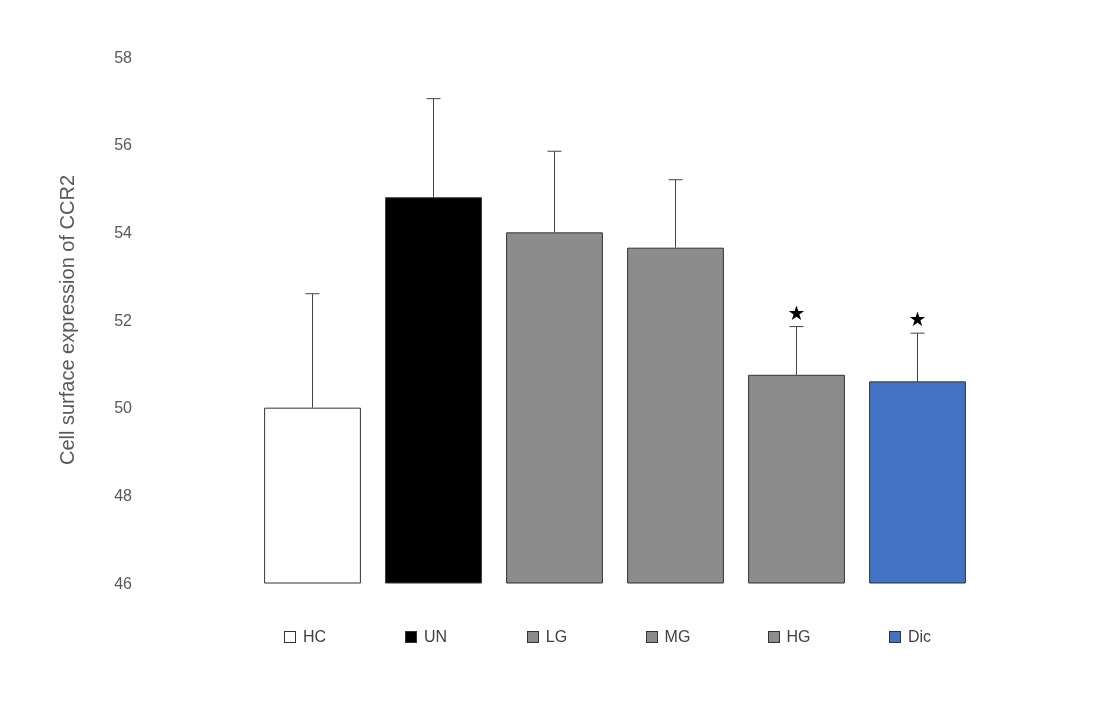  I want to click on y-axis-title: Cell surface expression of CCR2, so click(67, 320).